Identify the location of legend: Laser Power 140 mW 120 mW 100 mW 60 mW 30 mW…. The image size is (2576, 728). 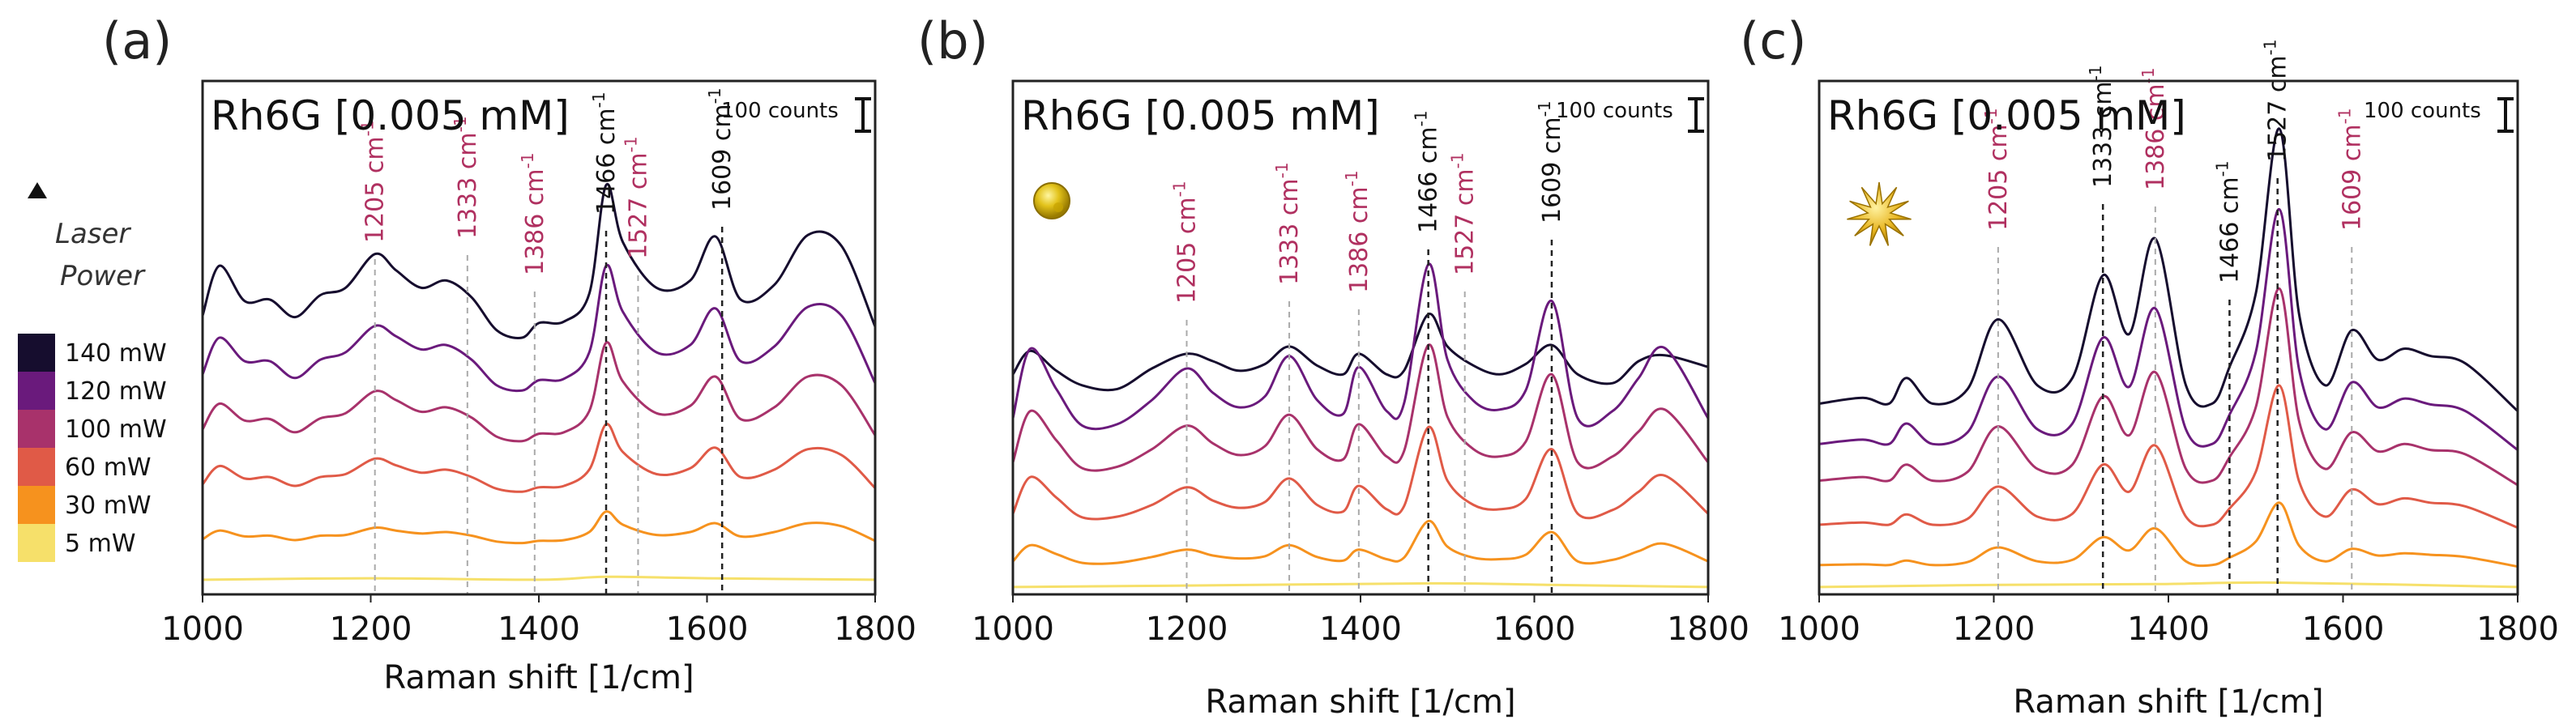
(92, 372).